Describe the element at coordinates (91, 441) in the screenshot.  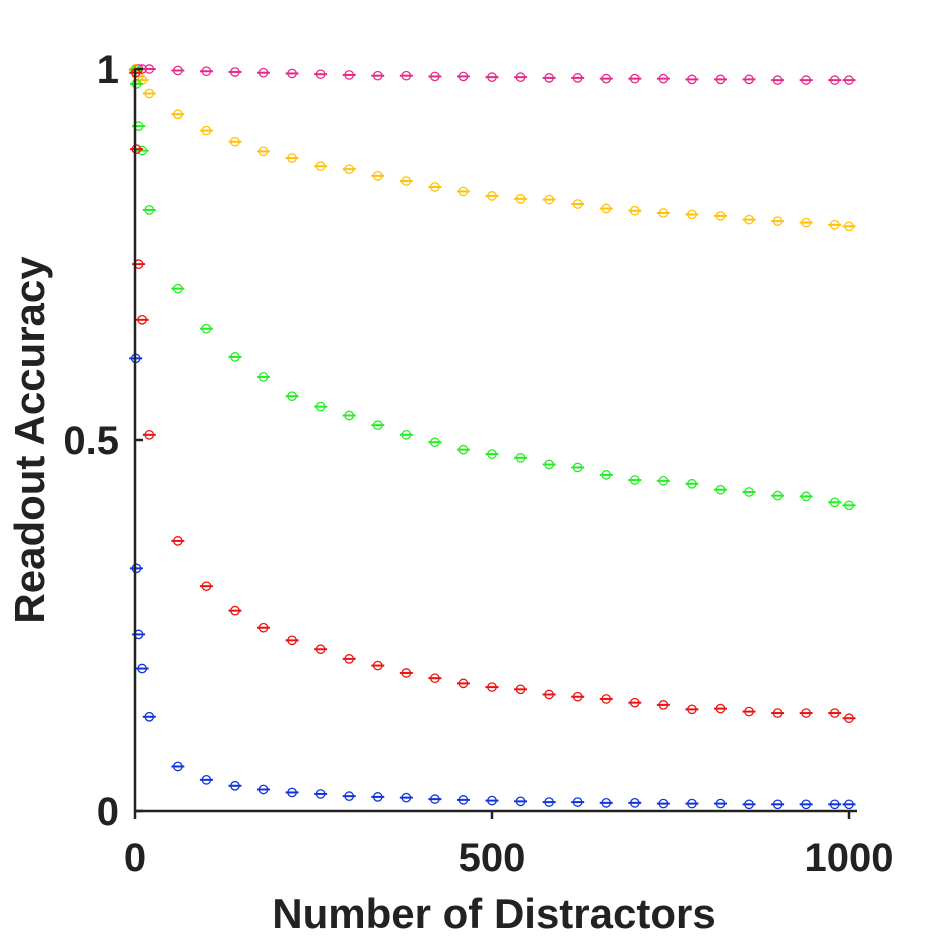
I see `y-tick-label: 0.5` at that location.